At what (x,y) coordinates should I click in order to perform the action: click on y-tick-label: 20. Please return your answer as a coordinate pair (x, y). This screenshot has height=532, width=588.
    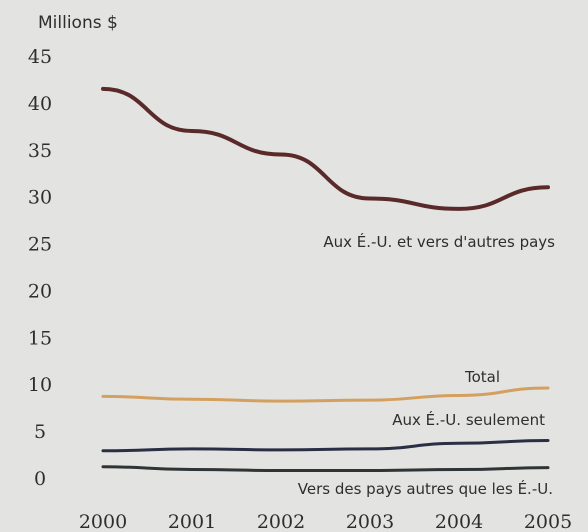
    Looking at the image, I should click on (40, 291).